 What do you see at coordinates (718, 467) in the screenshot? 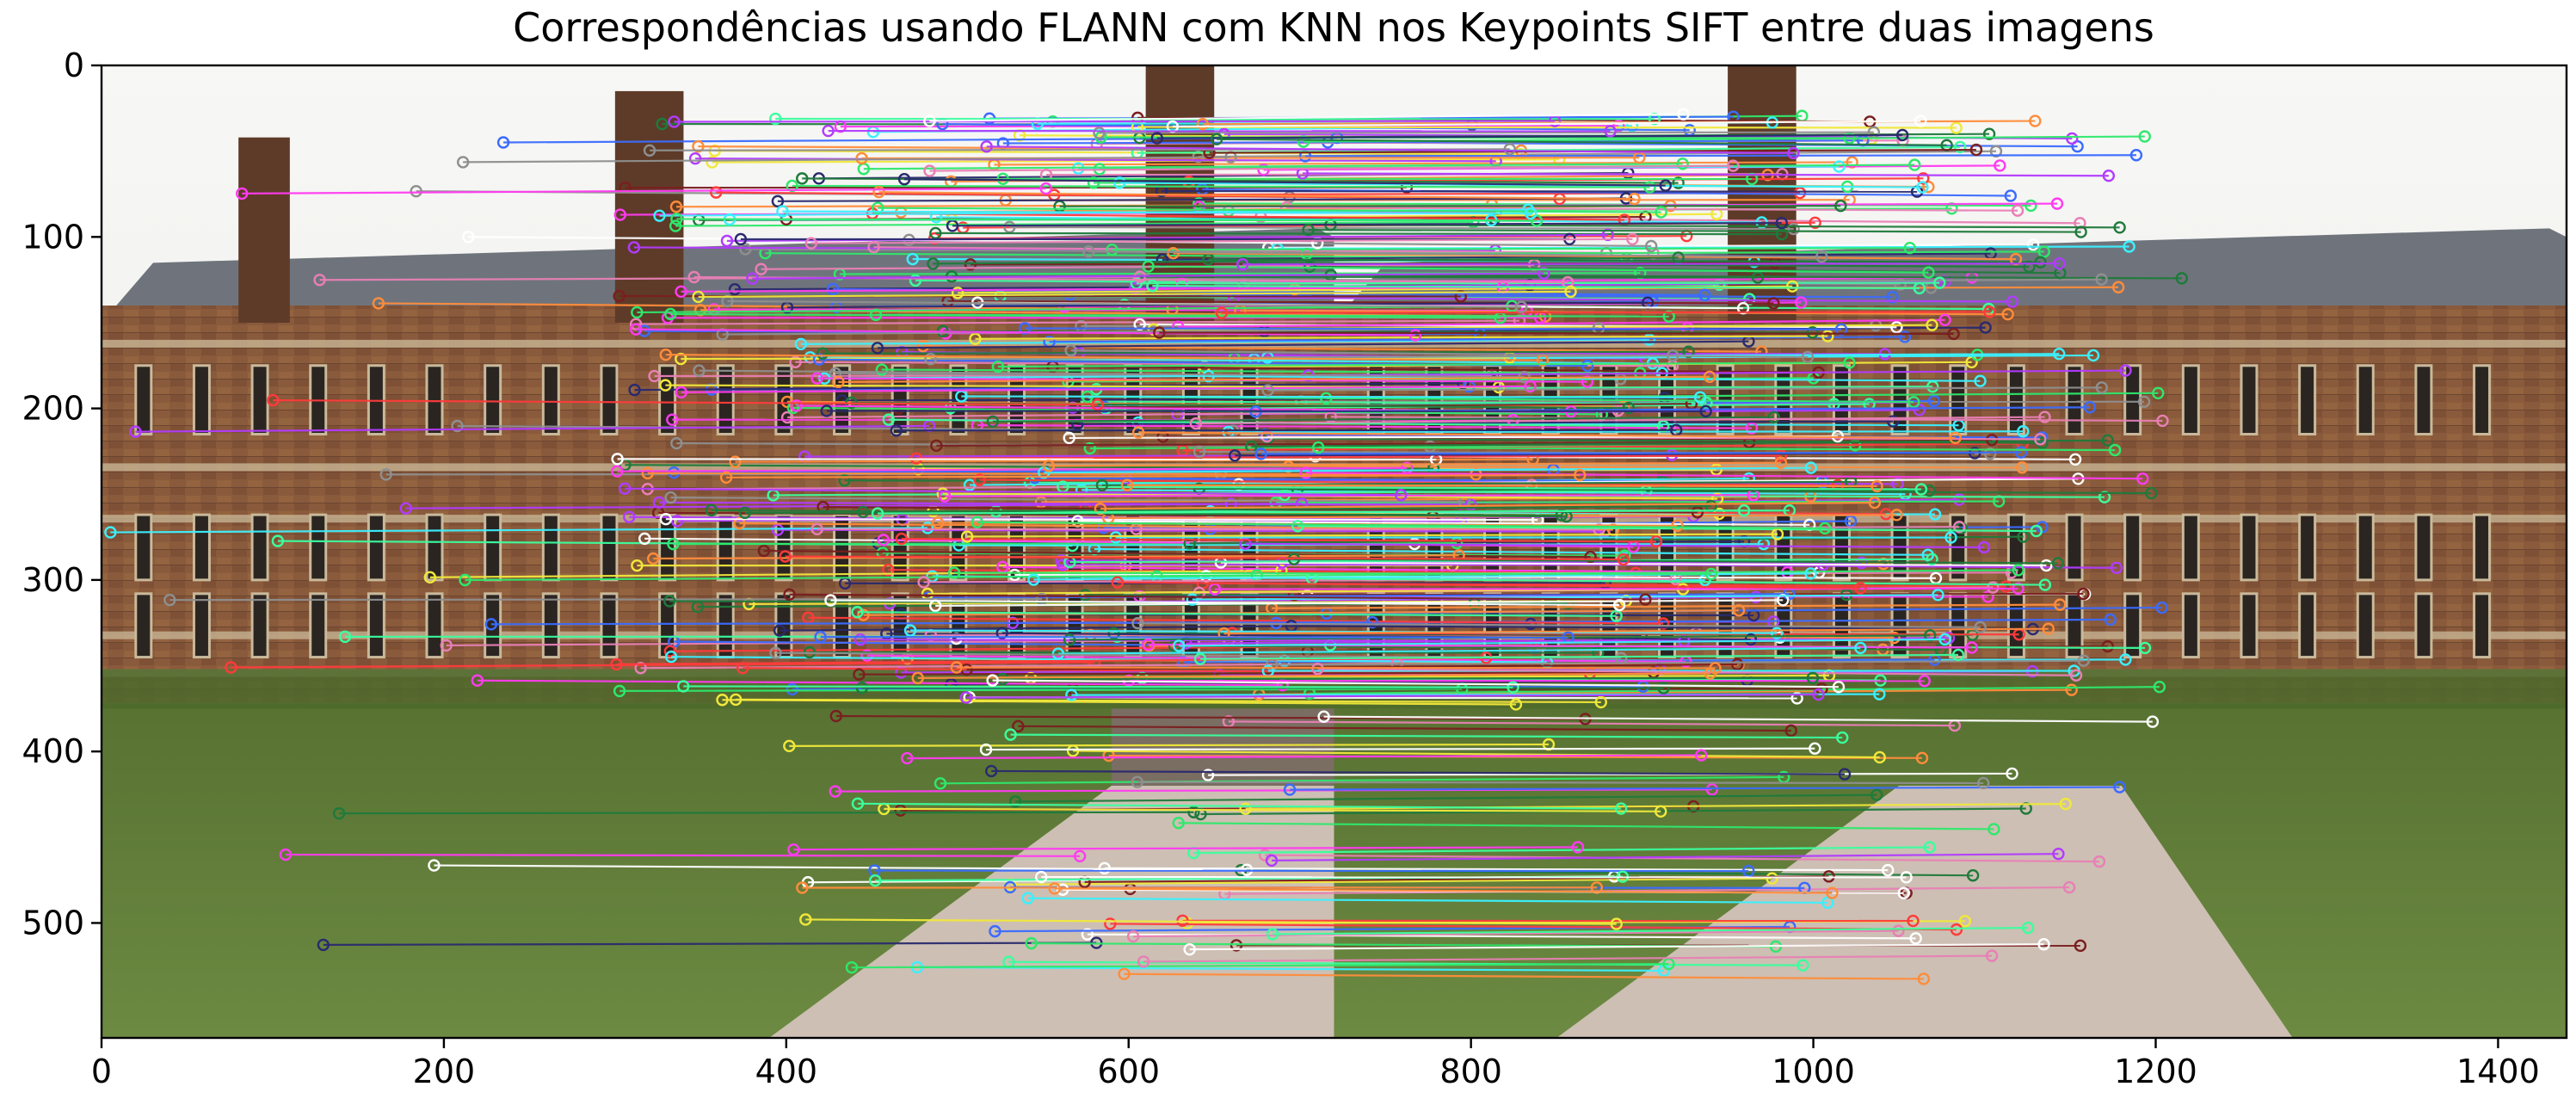
I see `stone-course` at bounding box center [718, 467].